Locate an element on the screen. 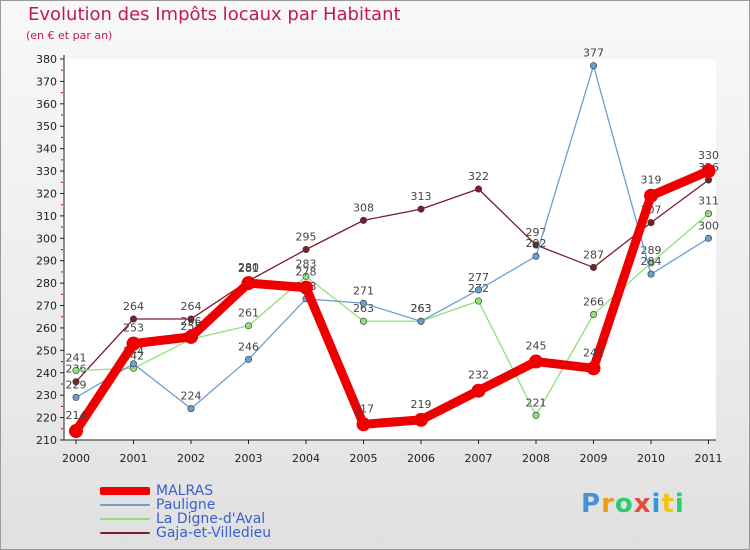  legend-label: La Digne-d'Aval is located at coordinates (211, 519).